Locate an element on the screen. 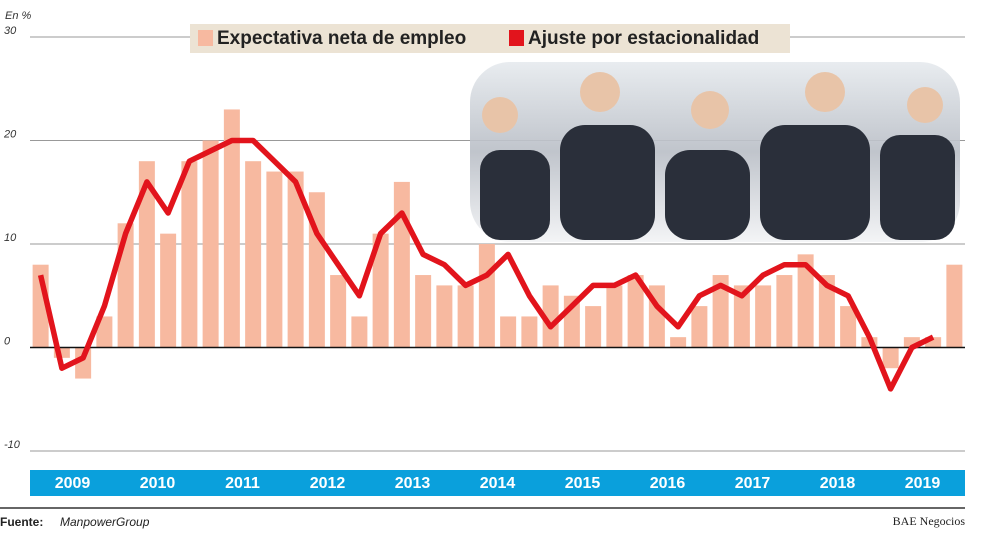  year-label: 2015 is located at coordinates (583, 483).